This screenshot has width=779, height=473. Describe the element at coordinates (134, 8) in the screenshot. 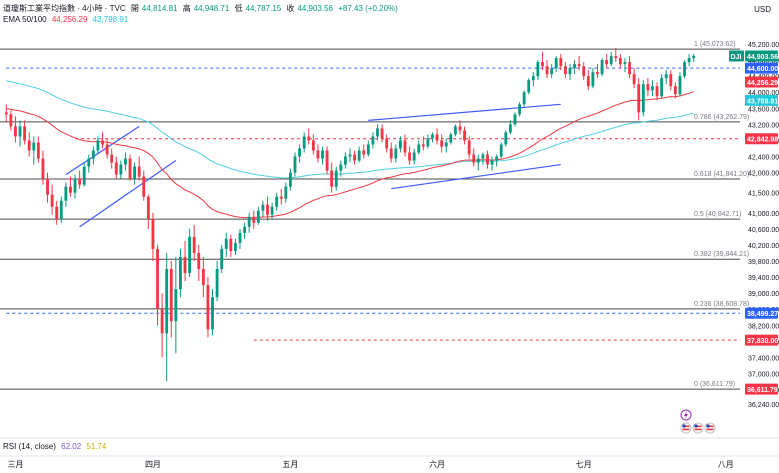

I see `open-label: 開` at that location.